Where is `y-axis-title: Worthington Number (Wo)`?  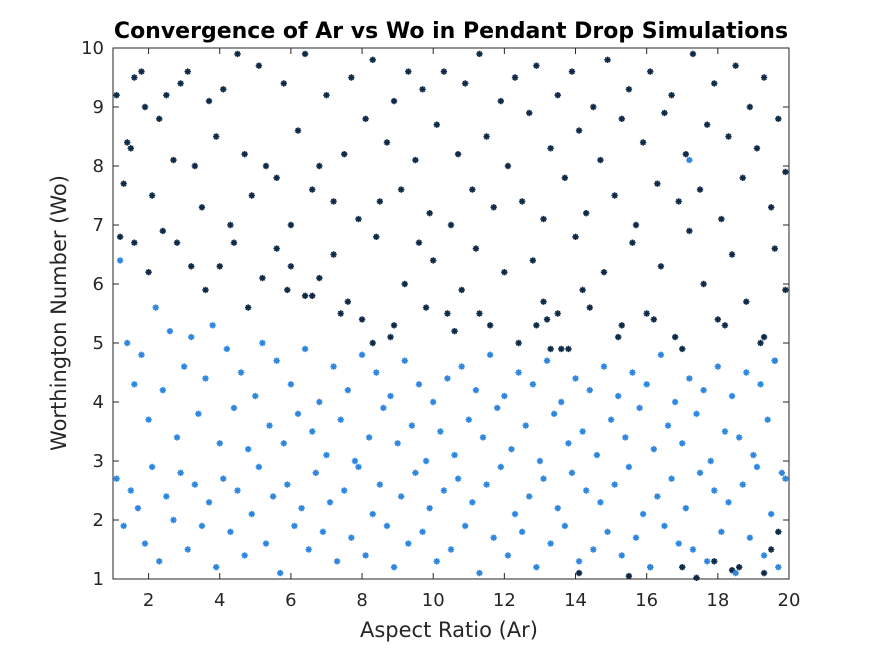
y-axis-title: Worthington Number (Wo) is located at coordinates (59, 313).